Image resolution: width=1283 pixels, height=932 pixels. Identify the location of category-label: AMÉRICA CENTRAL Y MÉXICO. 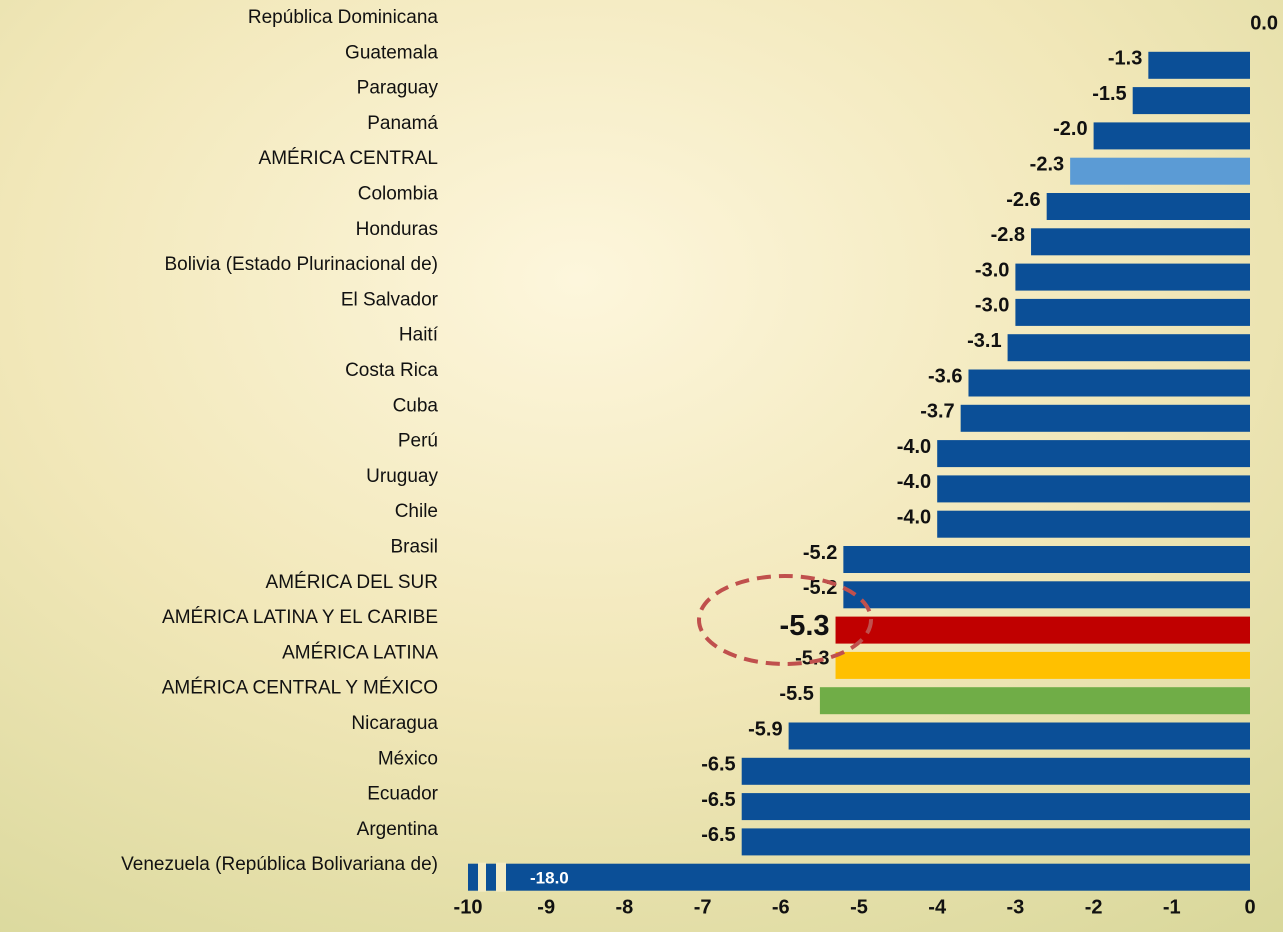
(300, 688).